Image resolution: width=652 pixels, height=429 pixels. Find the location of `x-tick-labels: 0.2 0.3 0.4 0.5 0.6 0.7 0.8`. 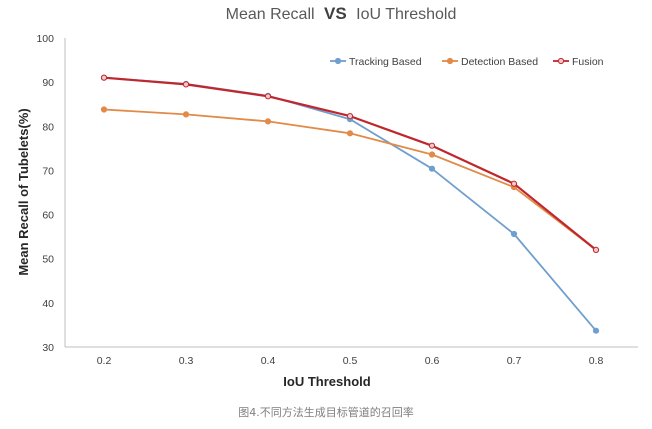

x-tick-labels: 0.2 0.3 0.4 0.5 0.6 0.7 0.8 is located at coordinates (350, 361).